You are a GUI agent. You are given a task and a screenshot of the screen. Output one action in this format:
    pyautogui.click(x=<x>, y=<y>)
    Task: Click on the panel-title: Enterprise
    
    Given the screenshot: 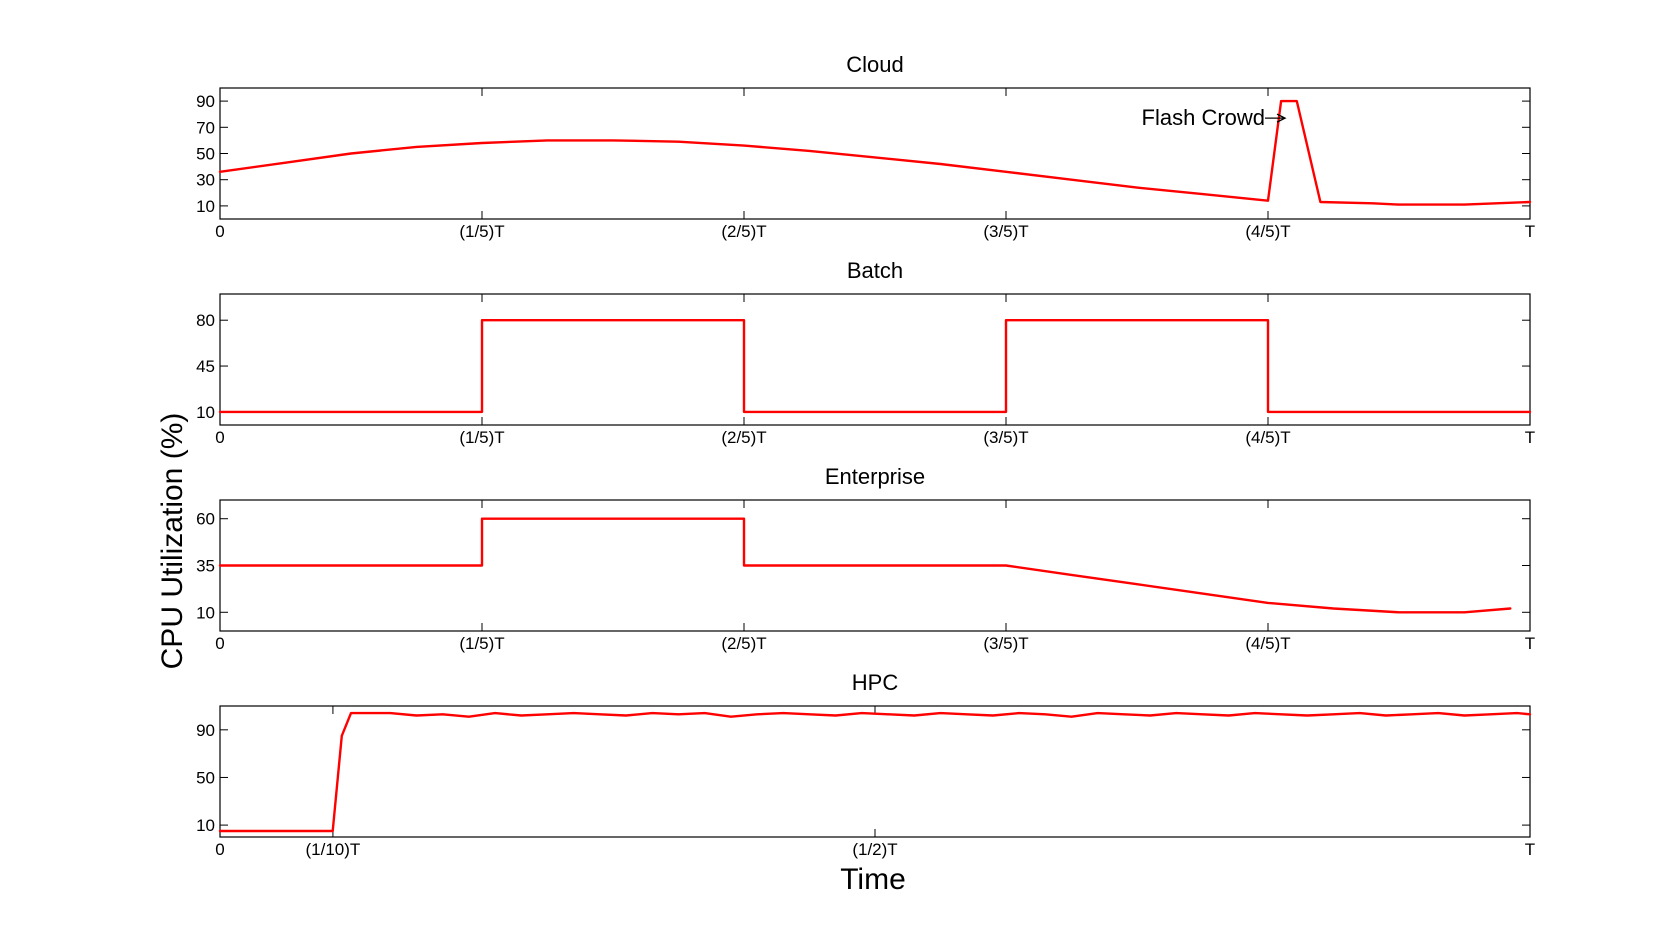 What is the action you would take?
    pyautogui.click(x=875, y=476)
    